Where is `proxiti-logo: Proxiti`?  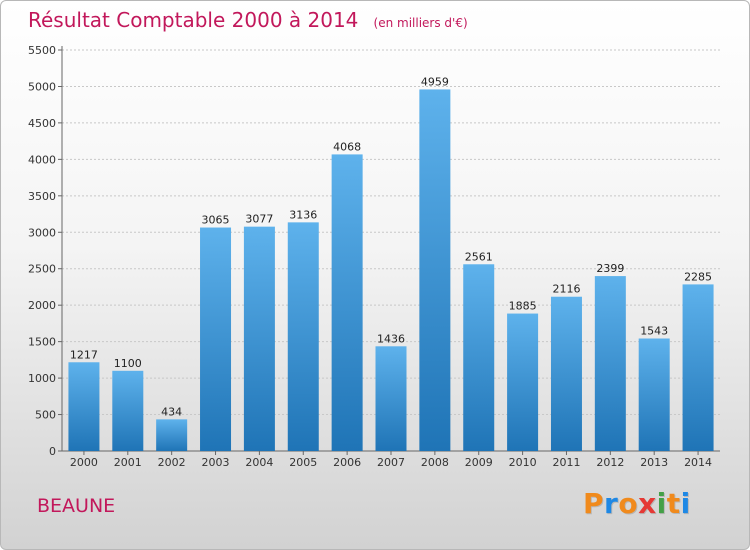
proxiti-logo: Proxiti is located at coordinates (637, 503).